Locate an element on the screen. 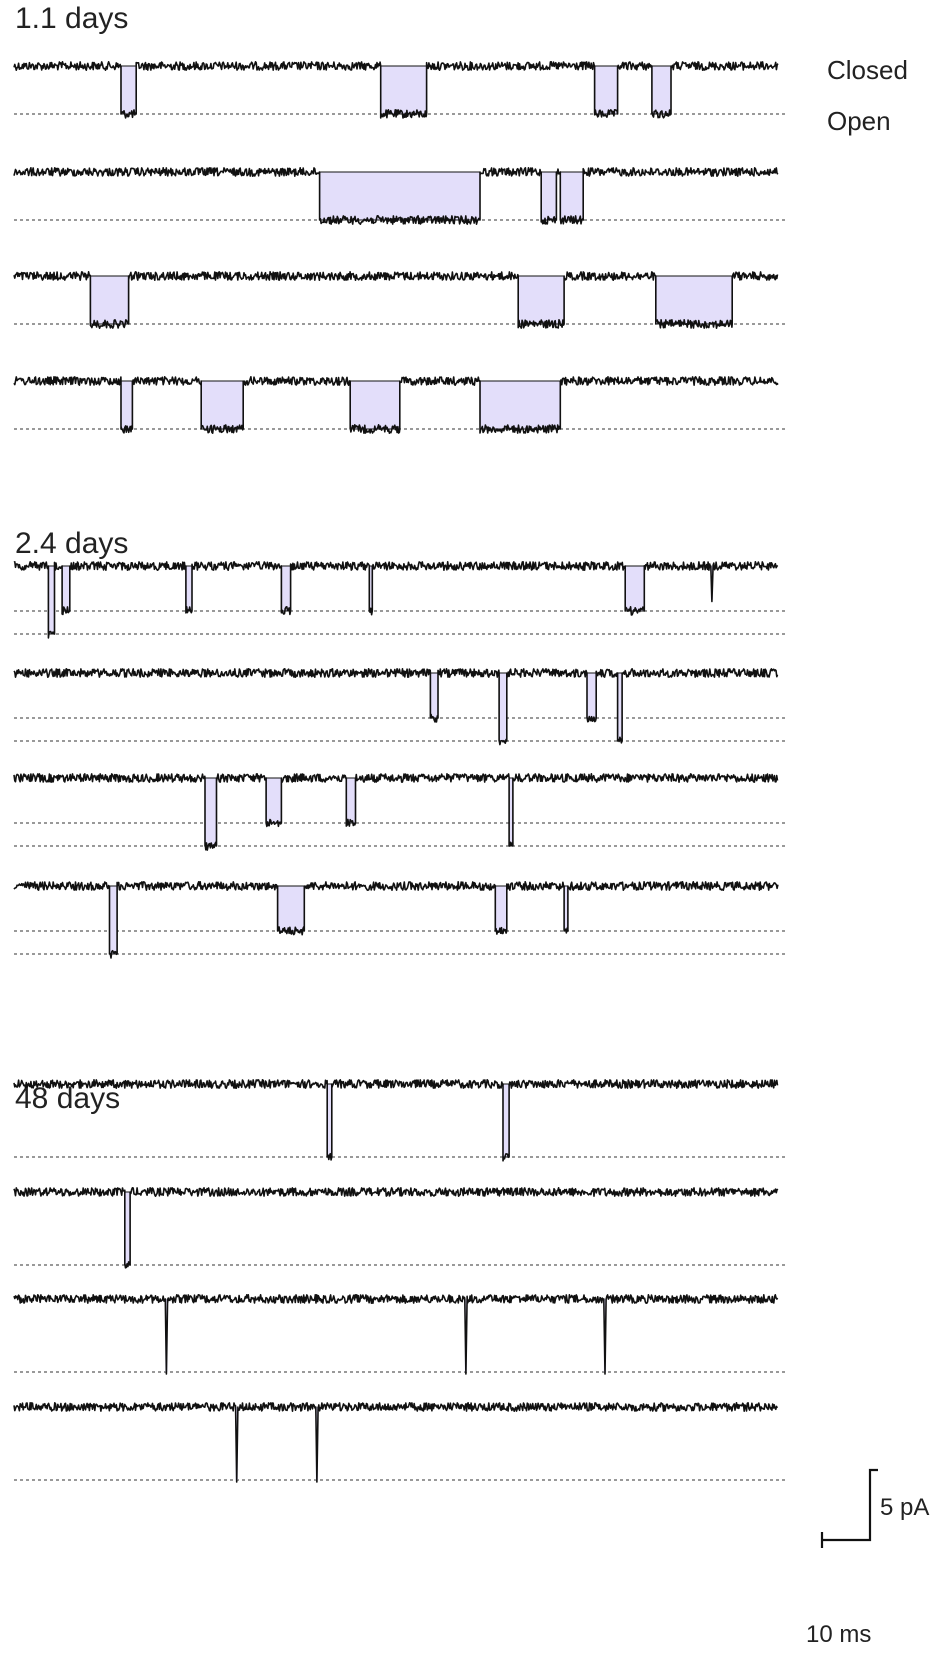 Image resolution: width=941 pixels, height=1653 pixels. scale-bar-lines is located at coordinates (849, 1508).